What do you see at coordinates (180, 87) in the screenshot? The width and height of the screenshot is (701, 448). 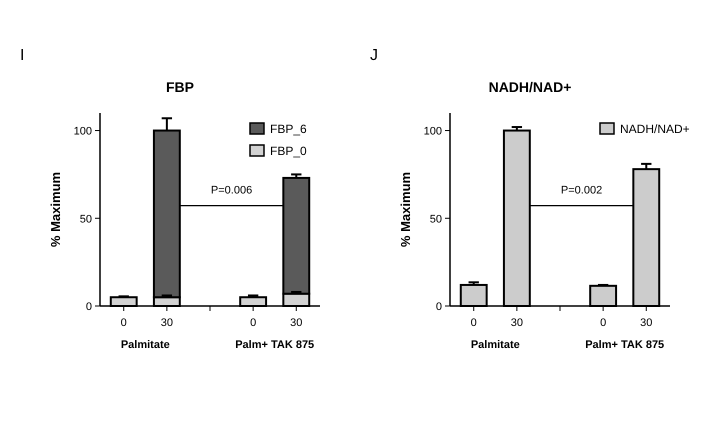 I see `chart-title: FBP` at bounding box center [180, 87].